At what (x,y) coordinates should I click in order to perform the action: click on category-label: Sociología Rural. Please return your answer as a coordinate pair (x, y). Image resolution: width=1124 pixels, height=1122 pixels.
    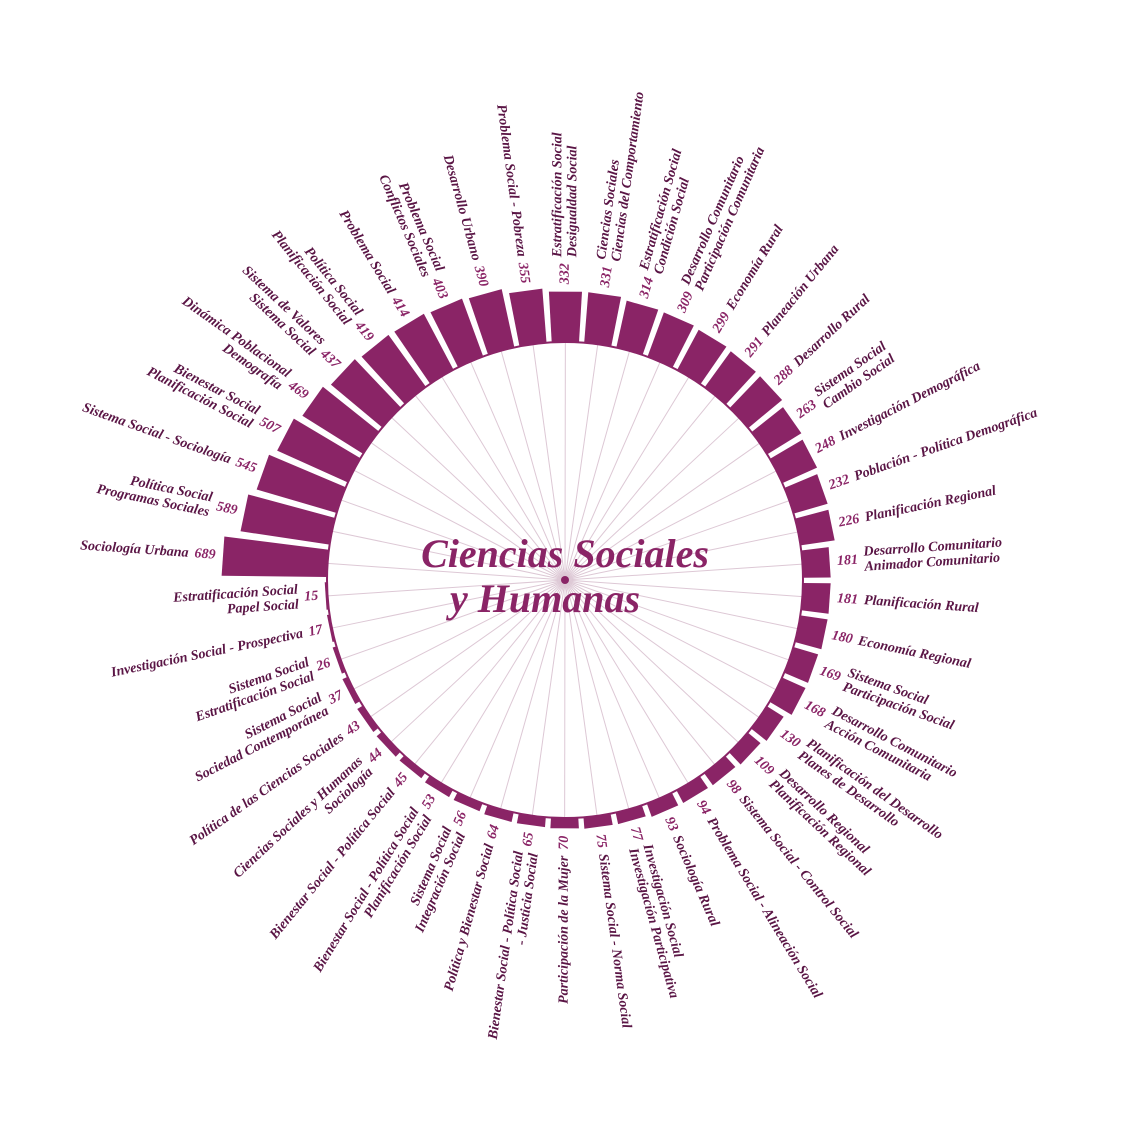
    Looking at the image, I should click on (695, 881).